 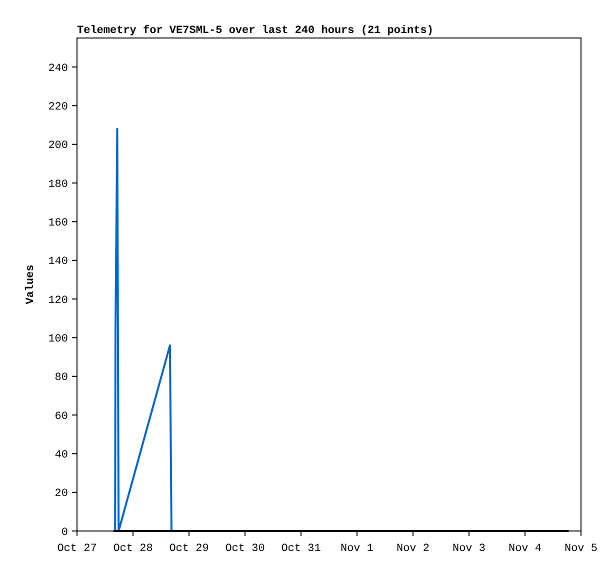 What do you see at coordinates (189, 549) in the screenshot?
I see `x-tick-label: Oct 29` at bounding box center [189, 549].